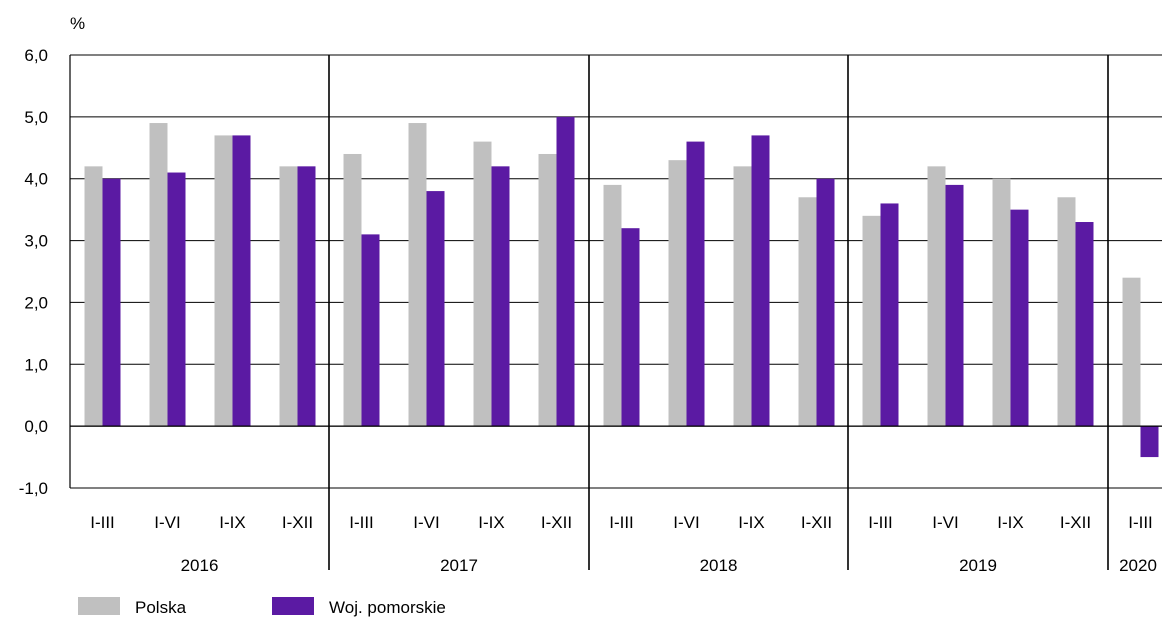 Image resolution: width=1162 pixels, height=624 pixels. I want to click on y-tick-label: 1,0, so click(36, 364).